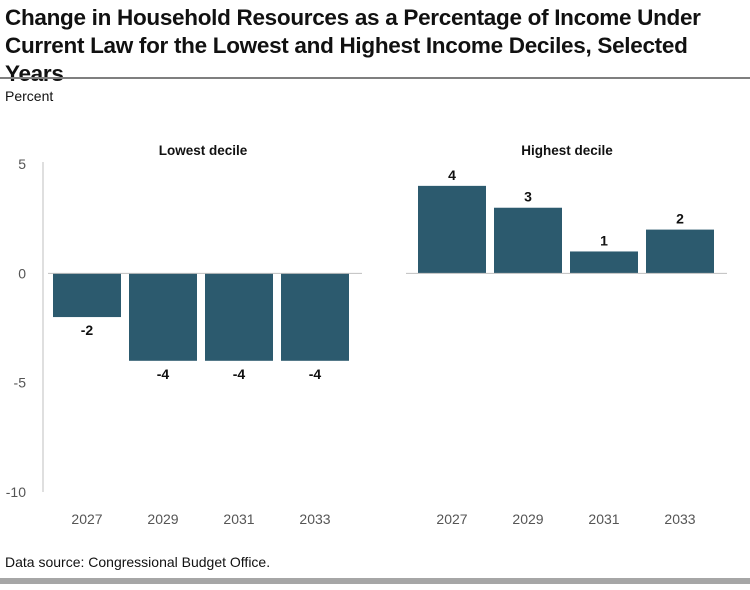  What do you see at coordinates (375, 581) in the screenshot?
I see `bottom-rule` at bounding box center [375, 581].